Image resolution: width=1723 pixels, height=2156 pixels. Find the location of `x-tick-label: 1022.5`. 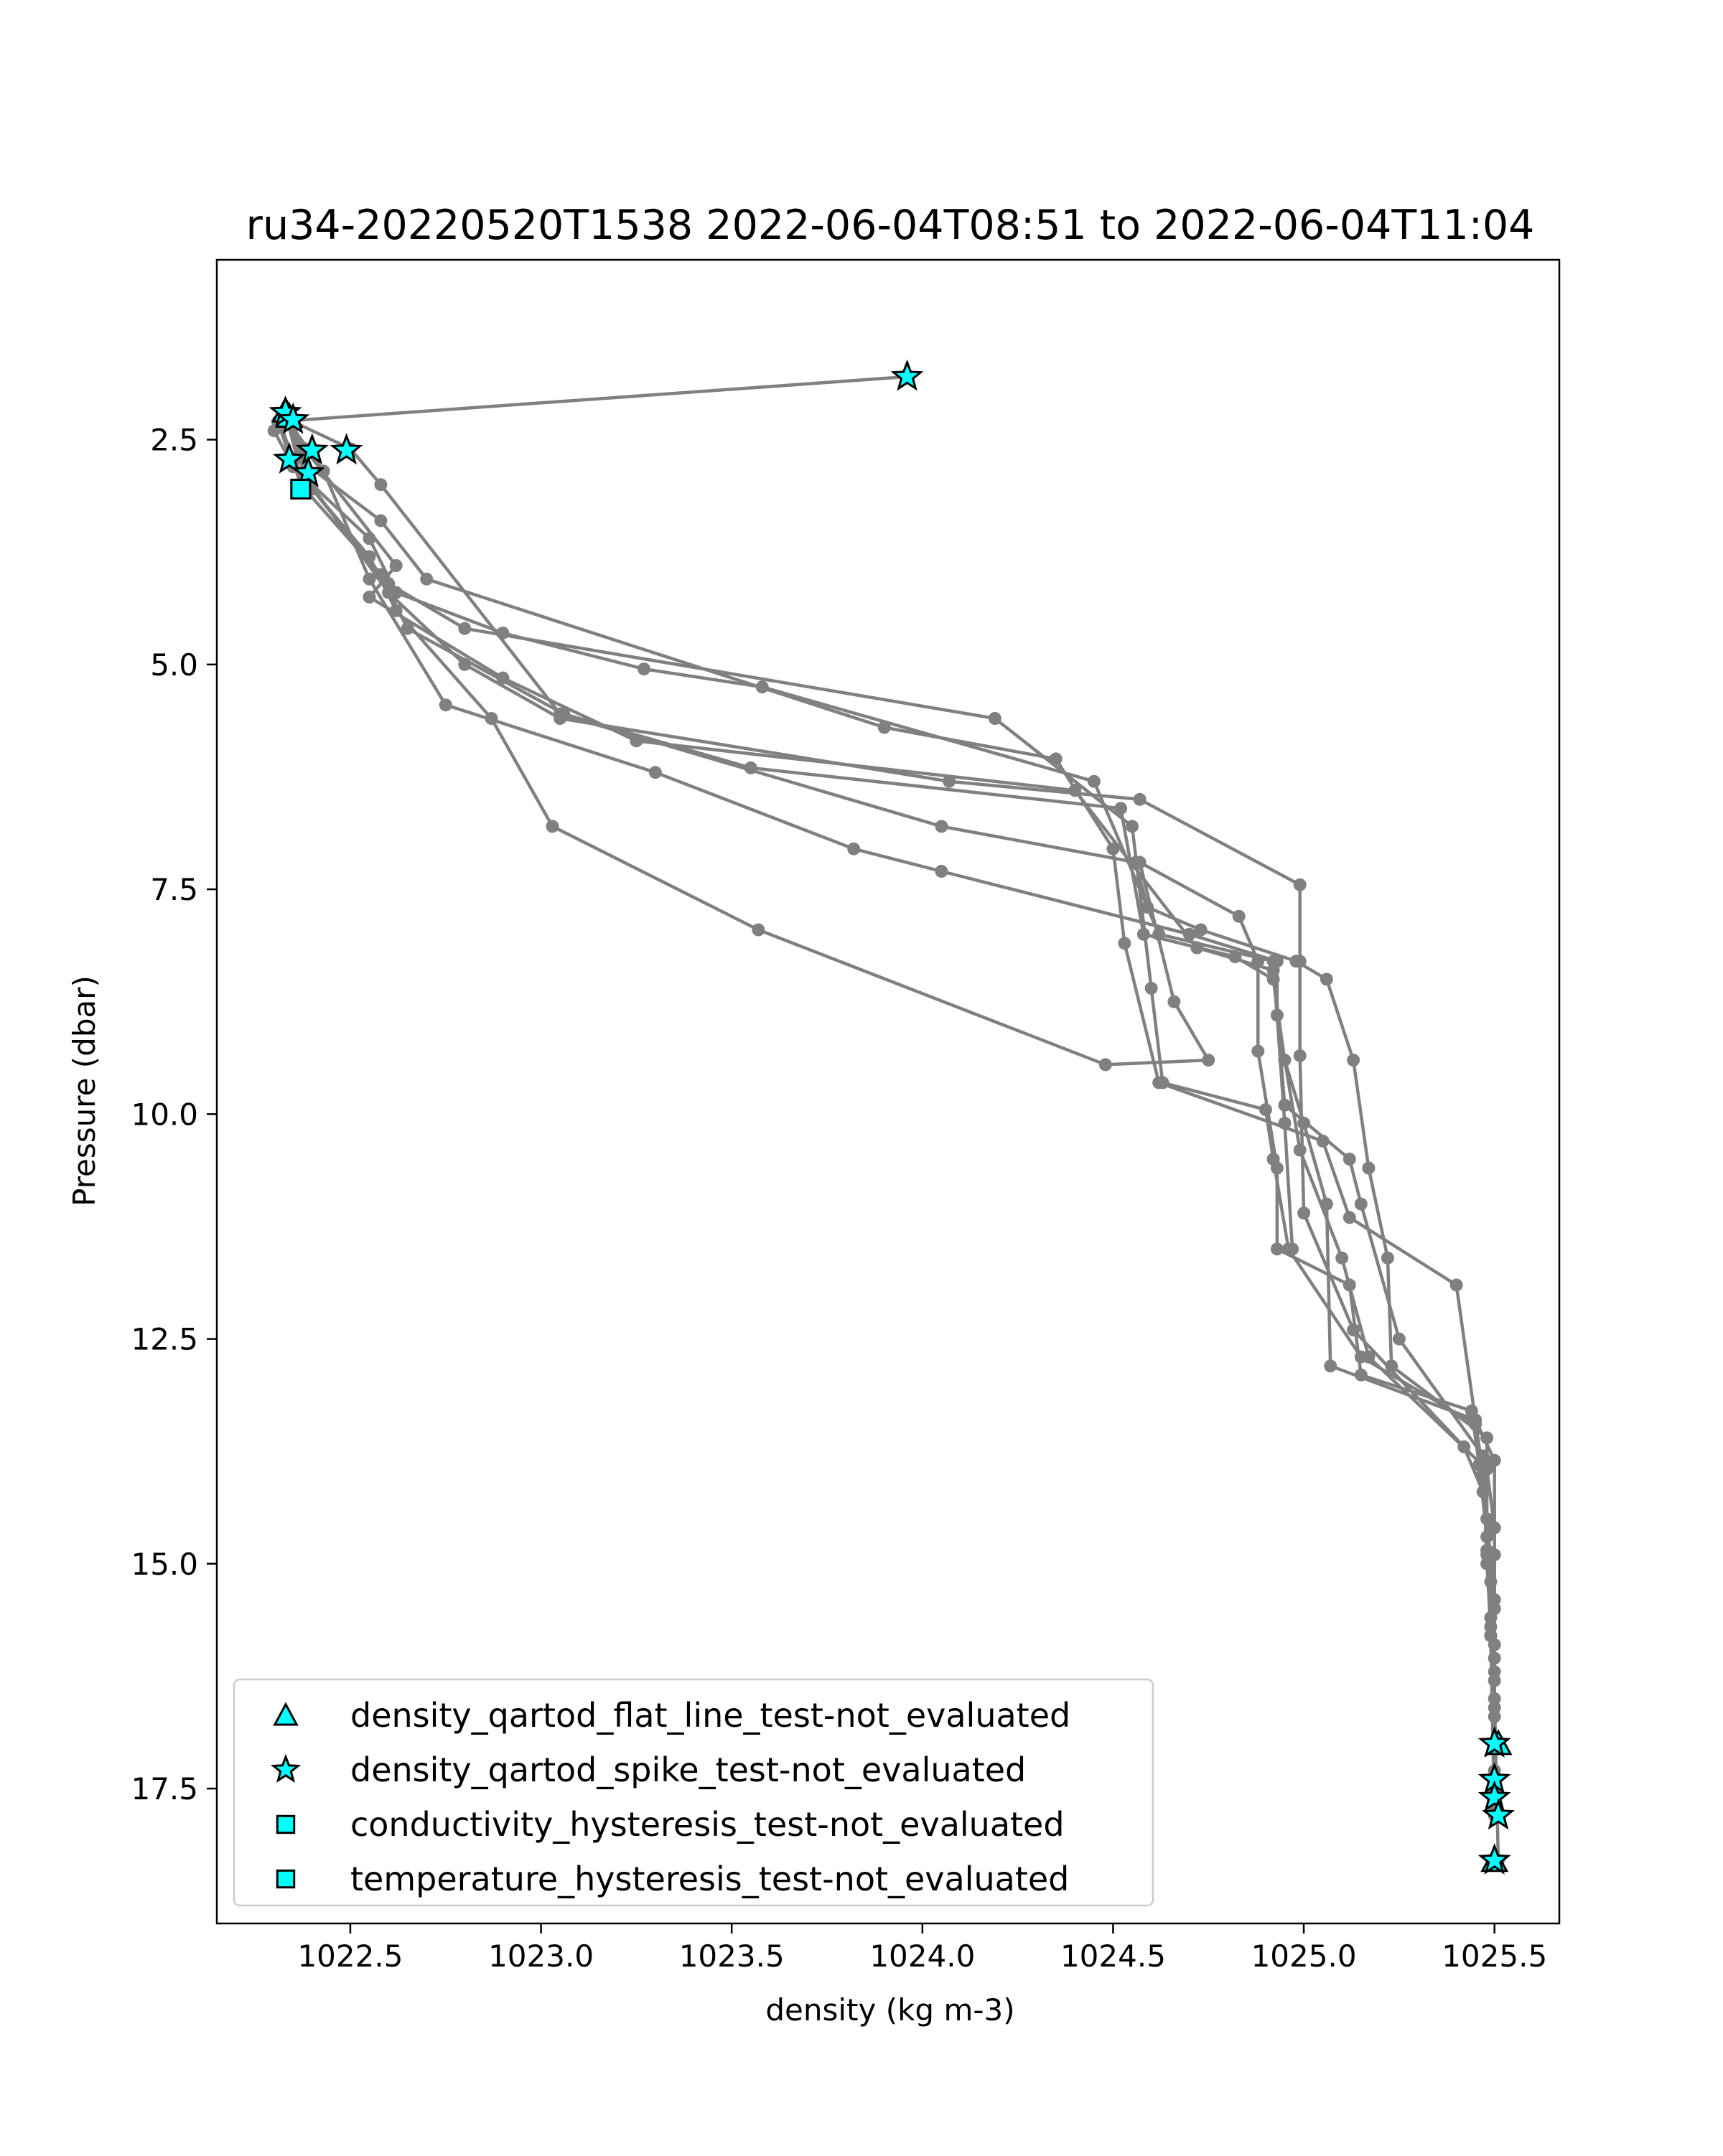

x-tick-label: 1022.5 is located at coordinates (350, 1956).